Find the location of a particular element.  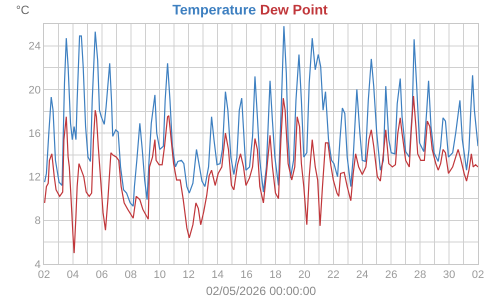

y-tick-label: 24 is located at coordinates (34, 46).